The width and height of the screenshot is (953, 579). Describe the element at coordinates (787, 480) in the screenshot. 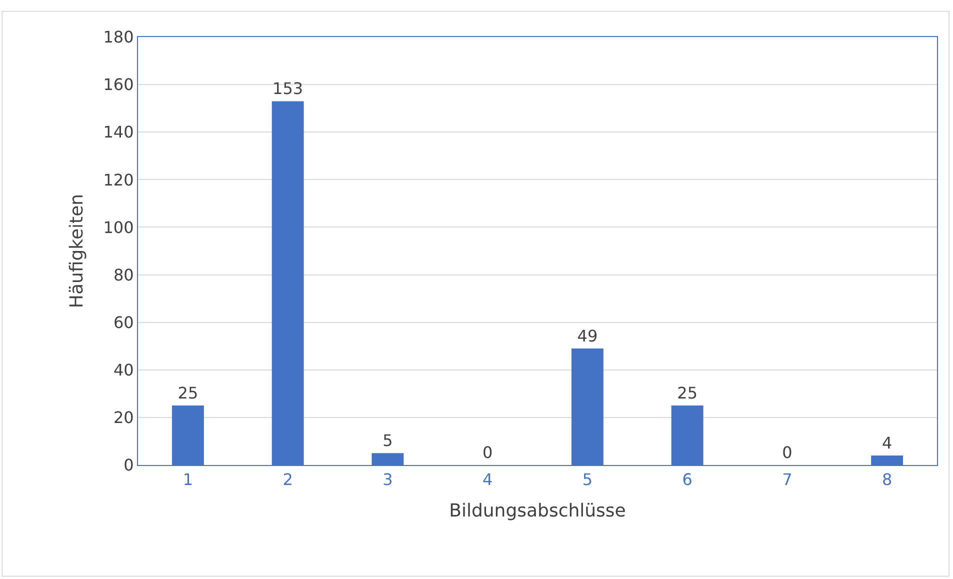

I see `x-tick-label: 7` at that location.